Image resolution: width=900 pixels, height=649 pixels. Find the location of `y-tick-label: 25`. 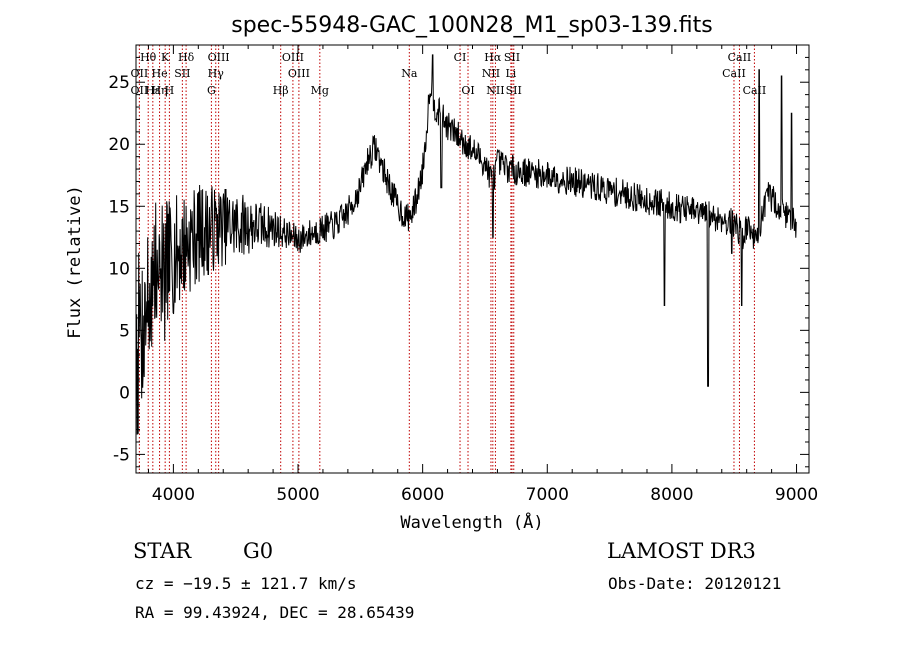

y-tick-label: 25 is located at coordinates (119, 83).